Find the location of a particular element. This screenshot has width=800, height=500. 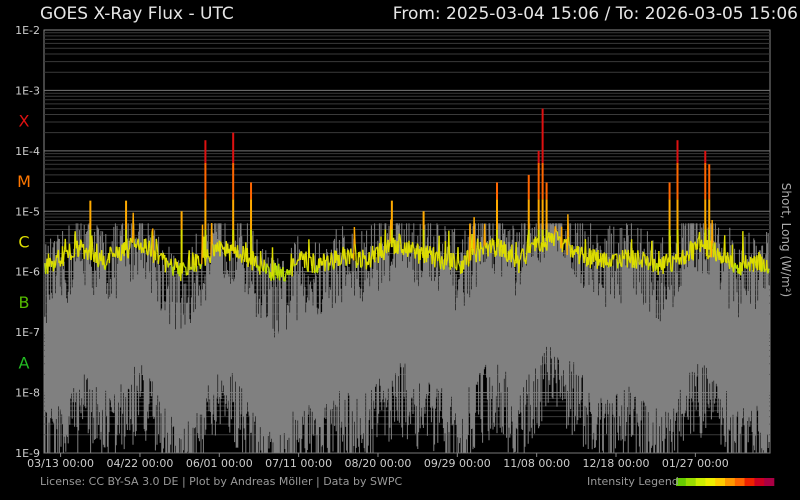

chart-title: GOES X-Ray Flux - UTC is located at coordinates (137, 14).